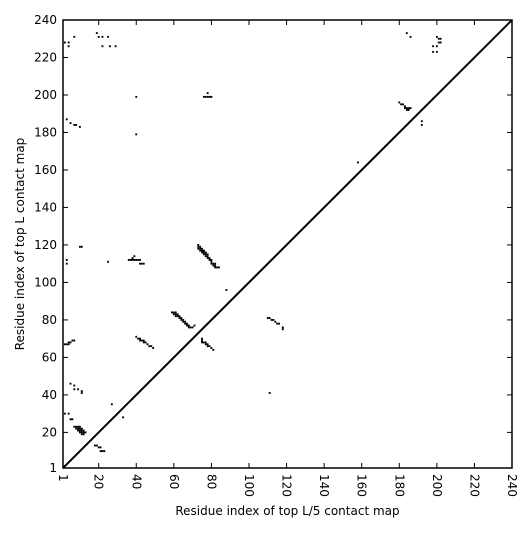 This screenshot has height=537, width=532. Describe the element at coordinates (49, 432) in the screenshot. I see `y-tick-label: 20` at that location.